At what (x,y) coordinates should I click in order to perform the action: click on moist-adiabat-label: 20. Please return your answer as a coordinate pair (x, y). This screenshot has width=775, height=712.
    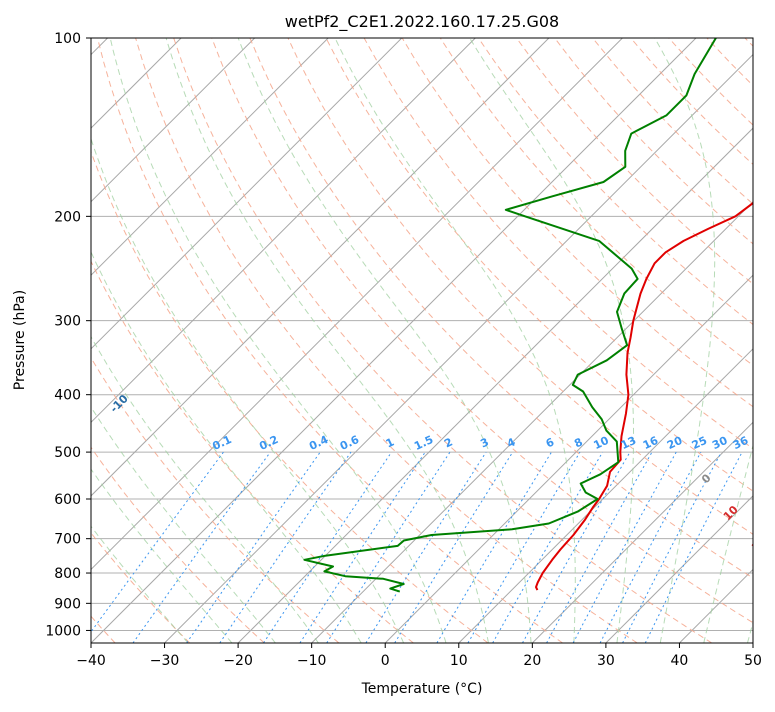
    Looking at the image, I should click on (759, 543).